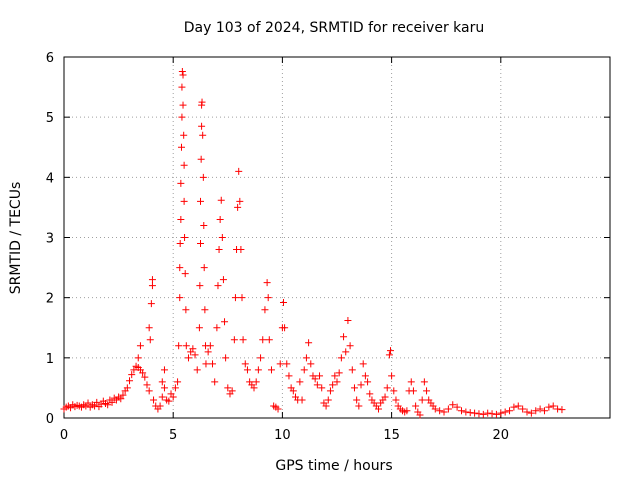 The image size is (640, 480). Describe the element at coordinates (501, 435) in the screenshot. I see `x-tick-label: 20` at that location.